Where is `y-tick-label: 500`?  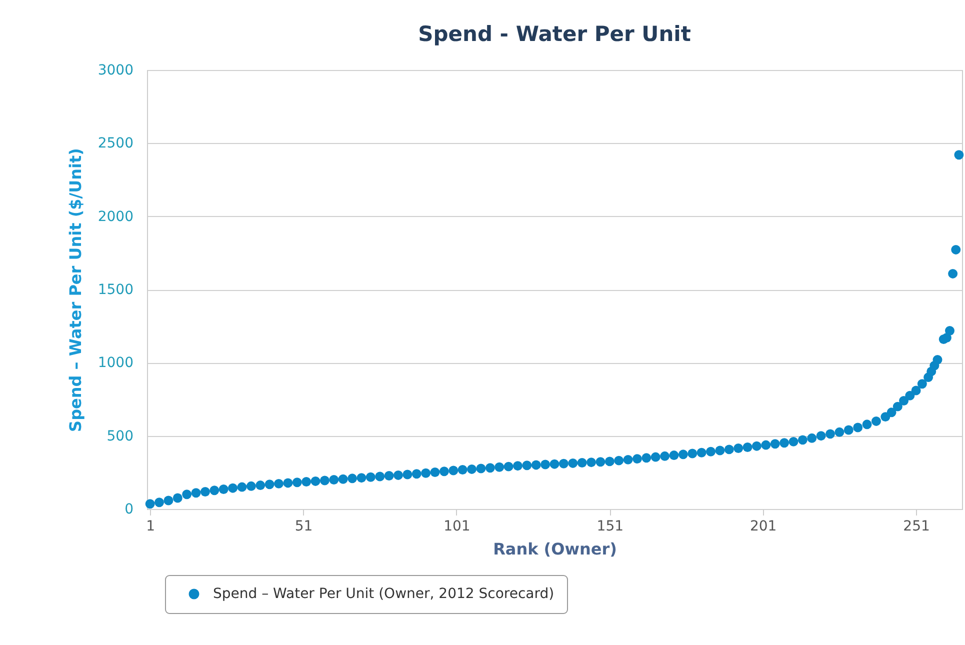
y-tick-label: 500 is located at coordinates (120, 436).